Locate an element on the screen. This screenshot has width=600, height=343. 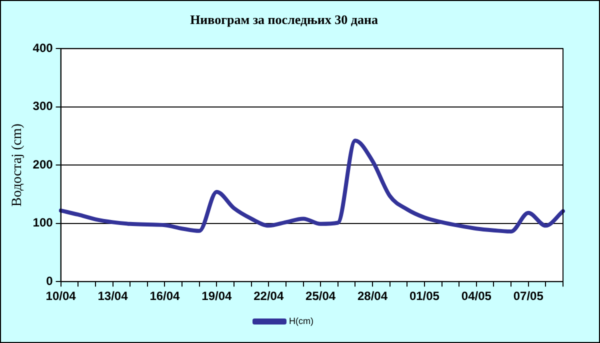
x-tick-label: 25/04 is located at coordinates (321, 296).